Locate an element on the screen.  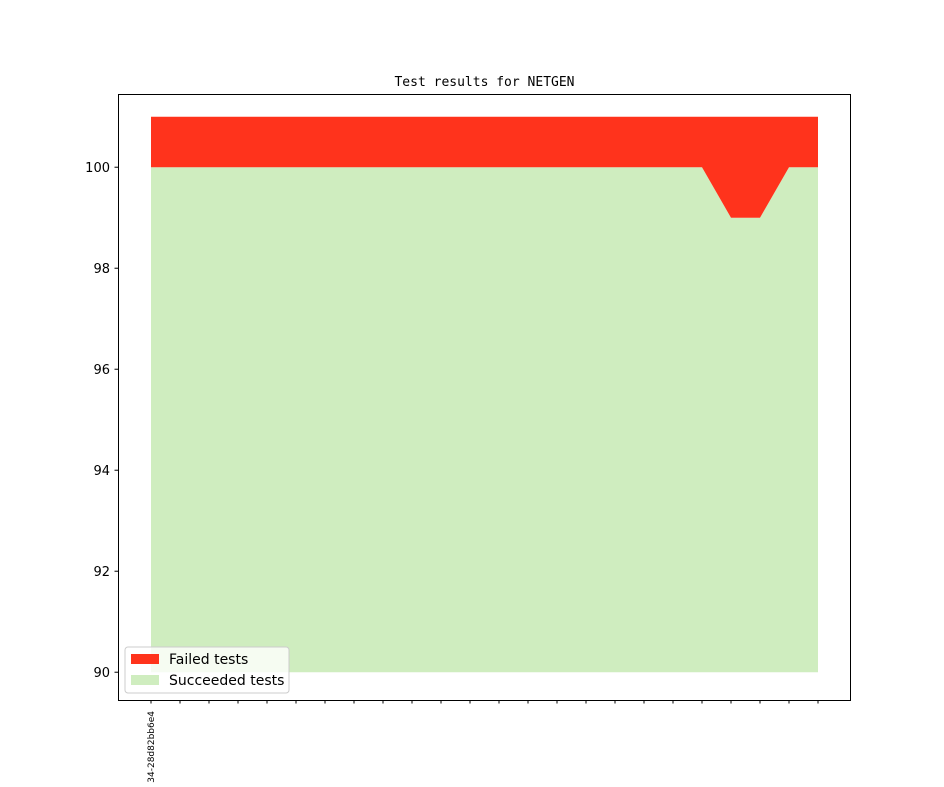
y-tick-label: 90 is located at coordinates (101, 673).